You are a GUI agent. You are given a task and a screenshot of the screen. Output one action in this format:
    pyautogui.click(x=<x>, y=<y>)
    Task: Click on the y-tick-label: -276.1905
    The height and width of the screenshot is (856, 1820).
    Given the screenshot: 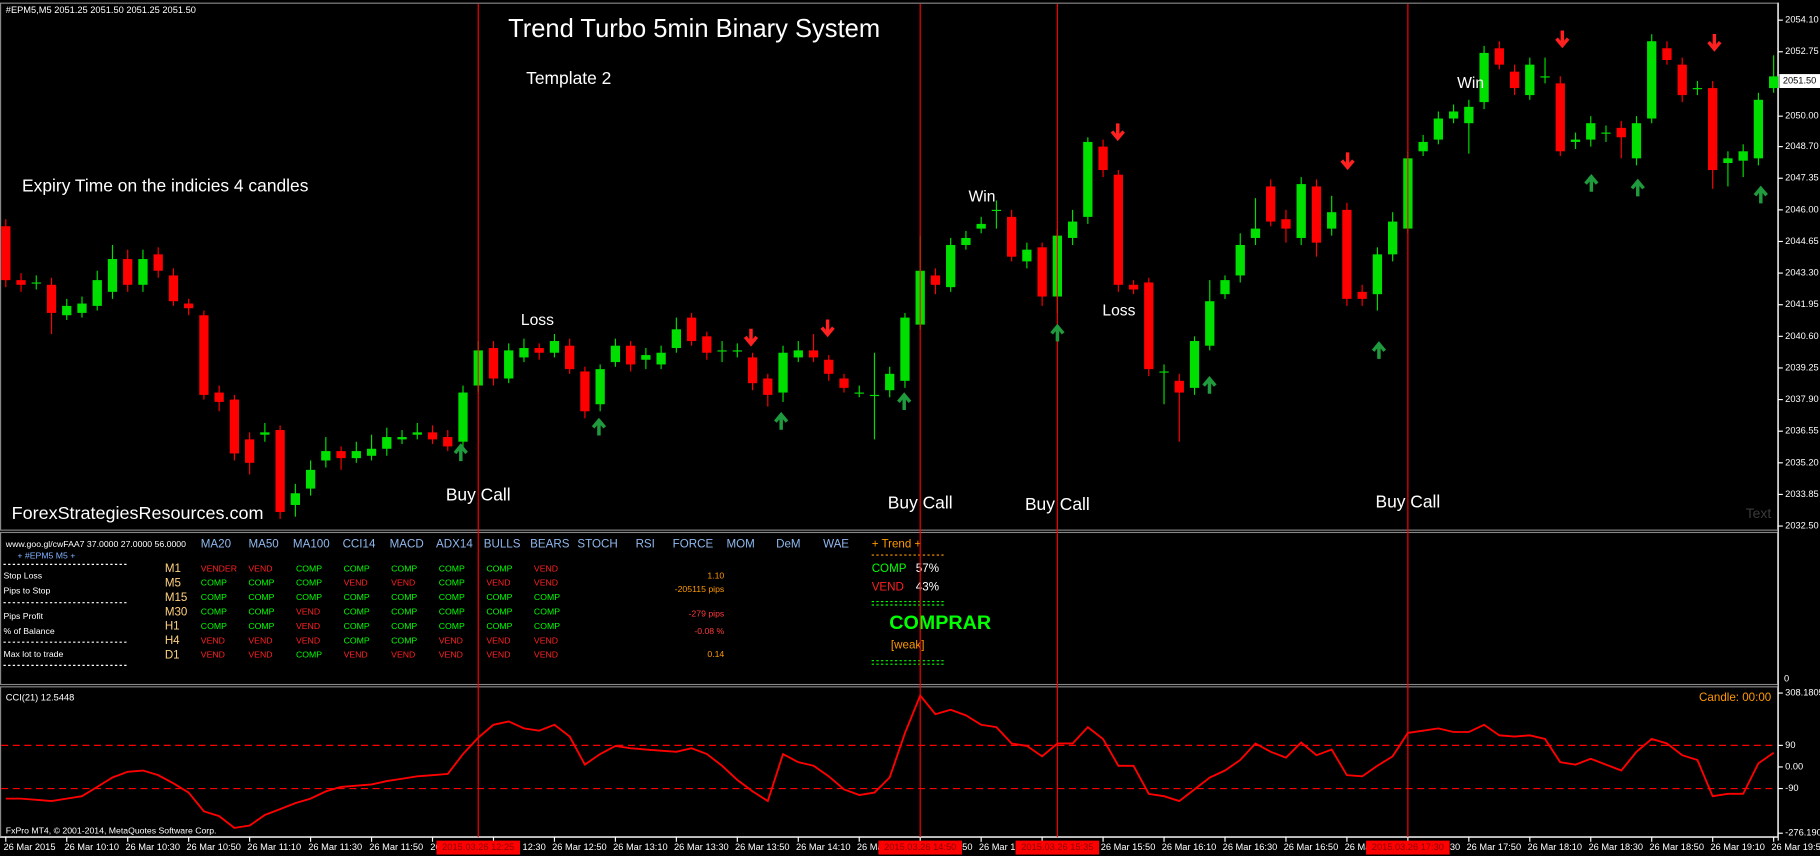 What is the action you would take?
    pyautogui.click(x=1802, y=833)
    